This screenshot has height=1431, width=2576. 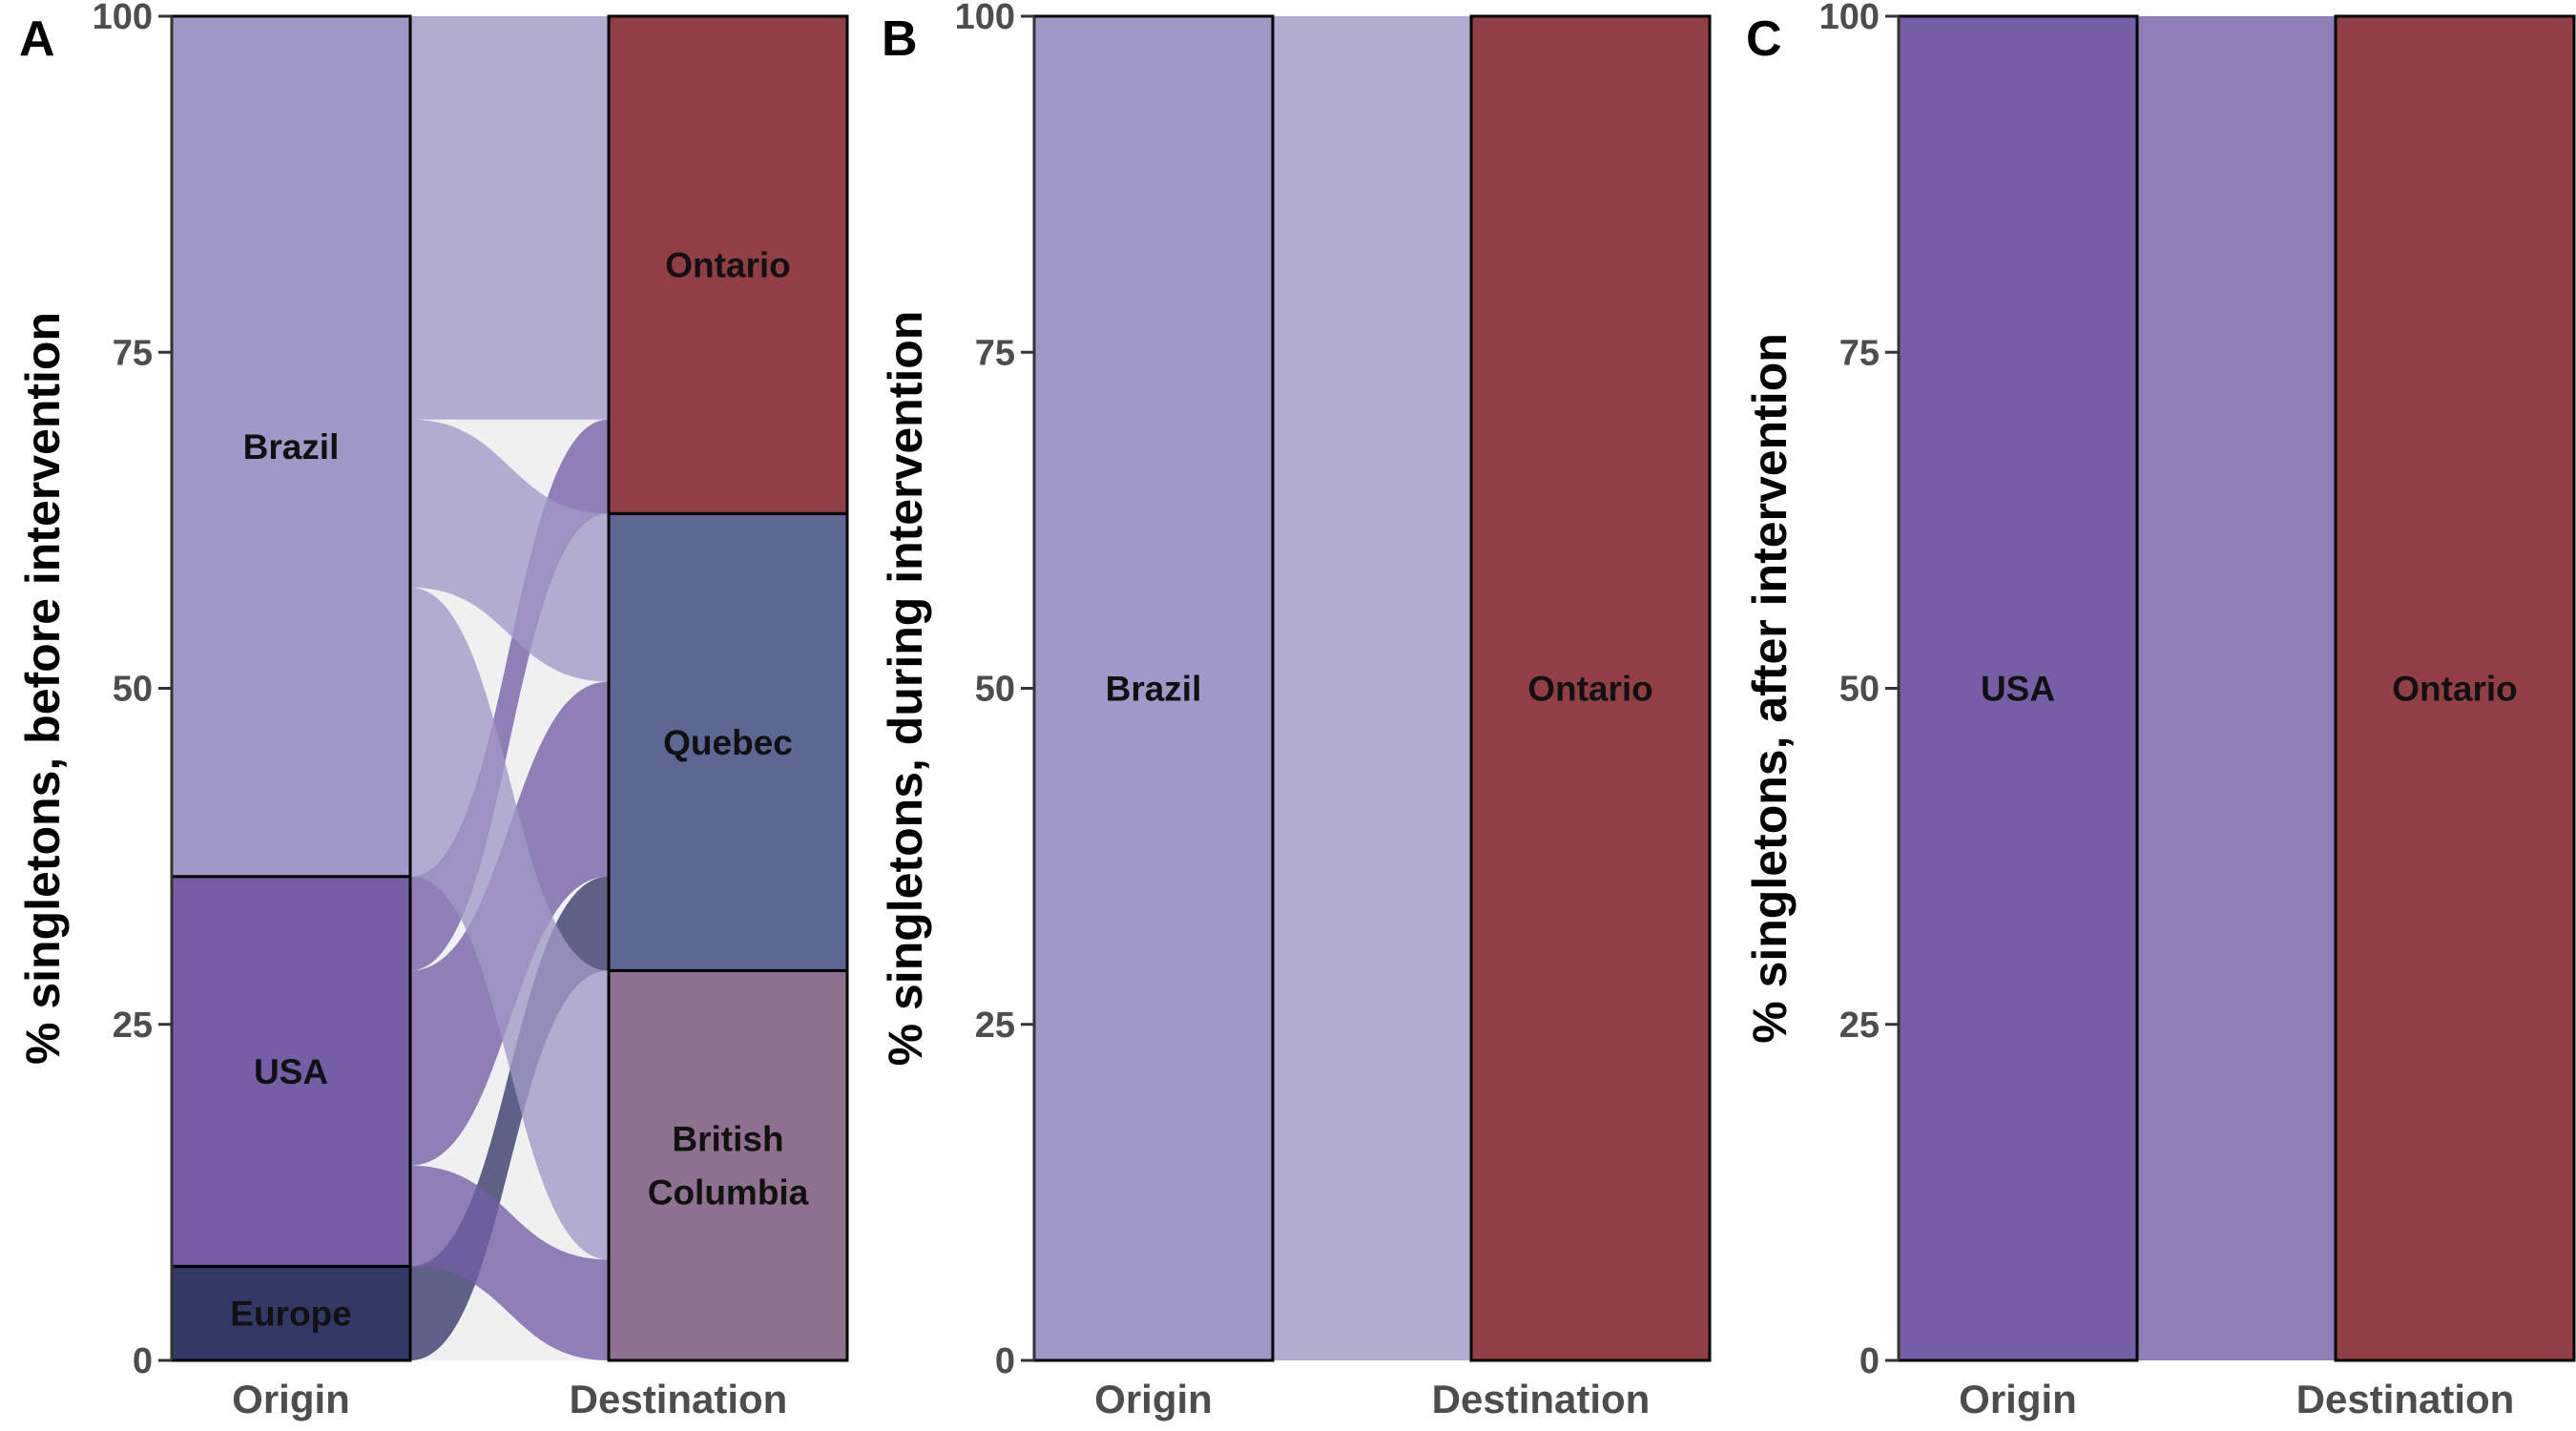 I want to click on flow-brazil-to-british-columbia, so click(x=509, y=923).